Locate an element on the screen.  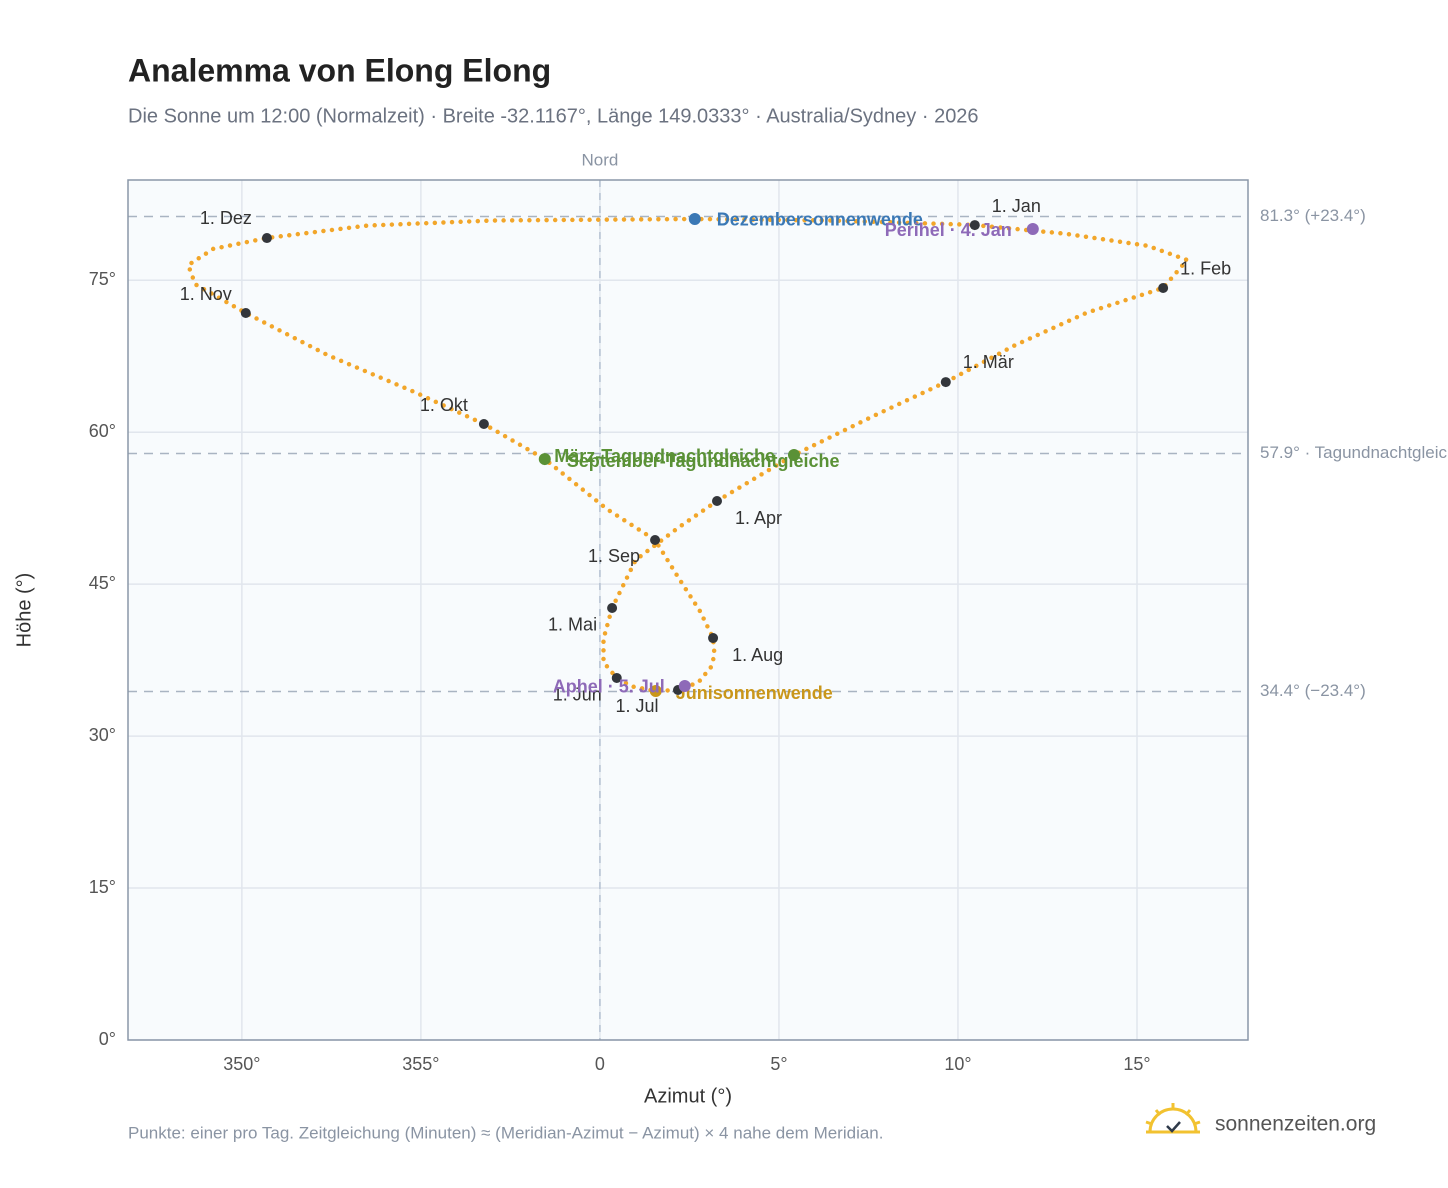
month-label: 1. Jan is located at coordinates (1016, 206).